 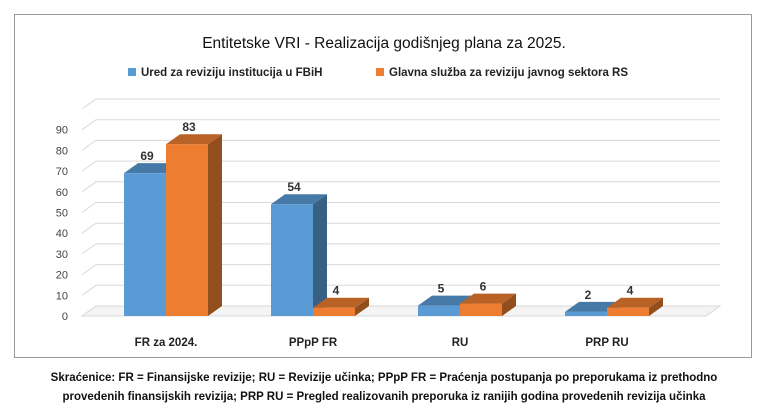 I want to click on y-tick-label: 60, so click(x=62, y=193).